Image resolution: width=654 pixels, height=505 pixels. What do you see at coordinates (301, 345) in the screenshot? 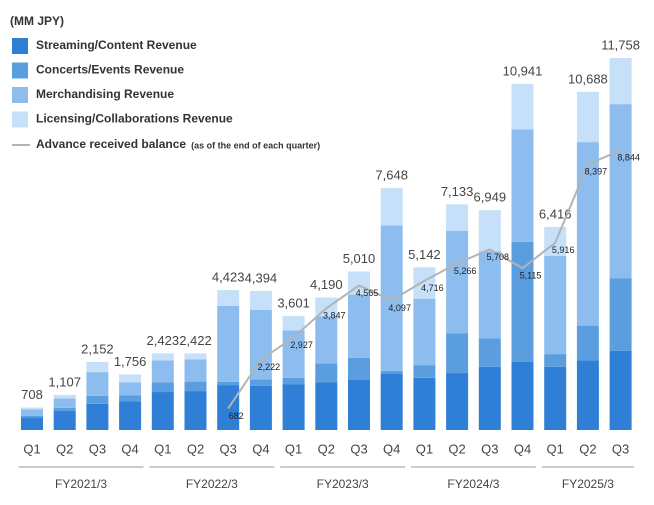
I see `line-value-label: 2,927` at bounding box center [301, 345].